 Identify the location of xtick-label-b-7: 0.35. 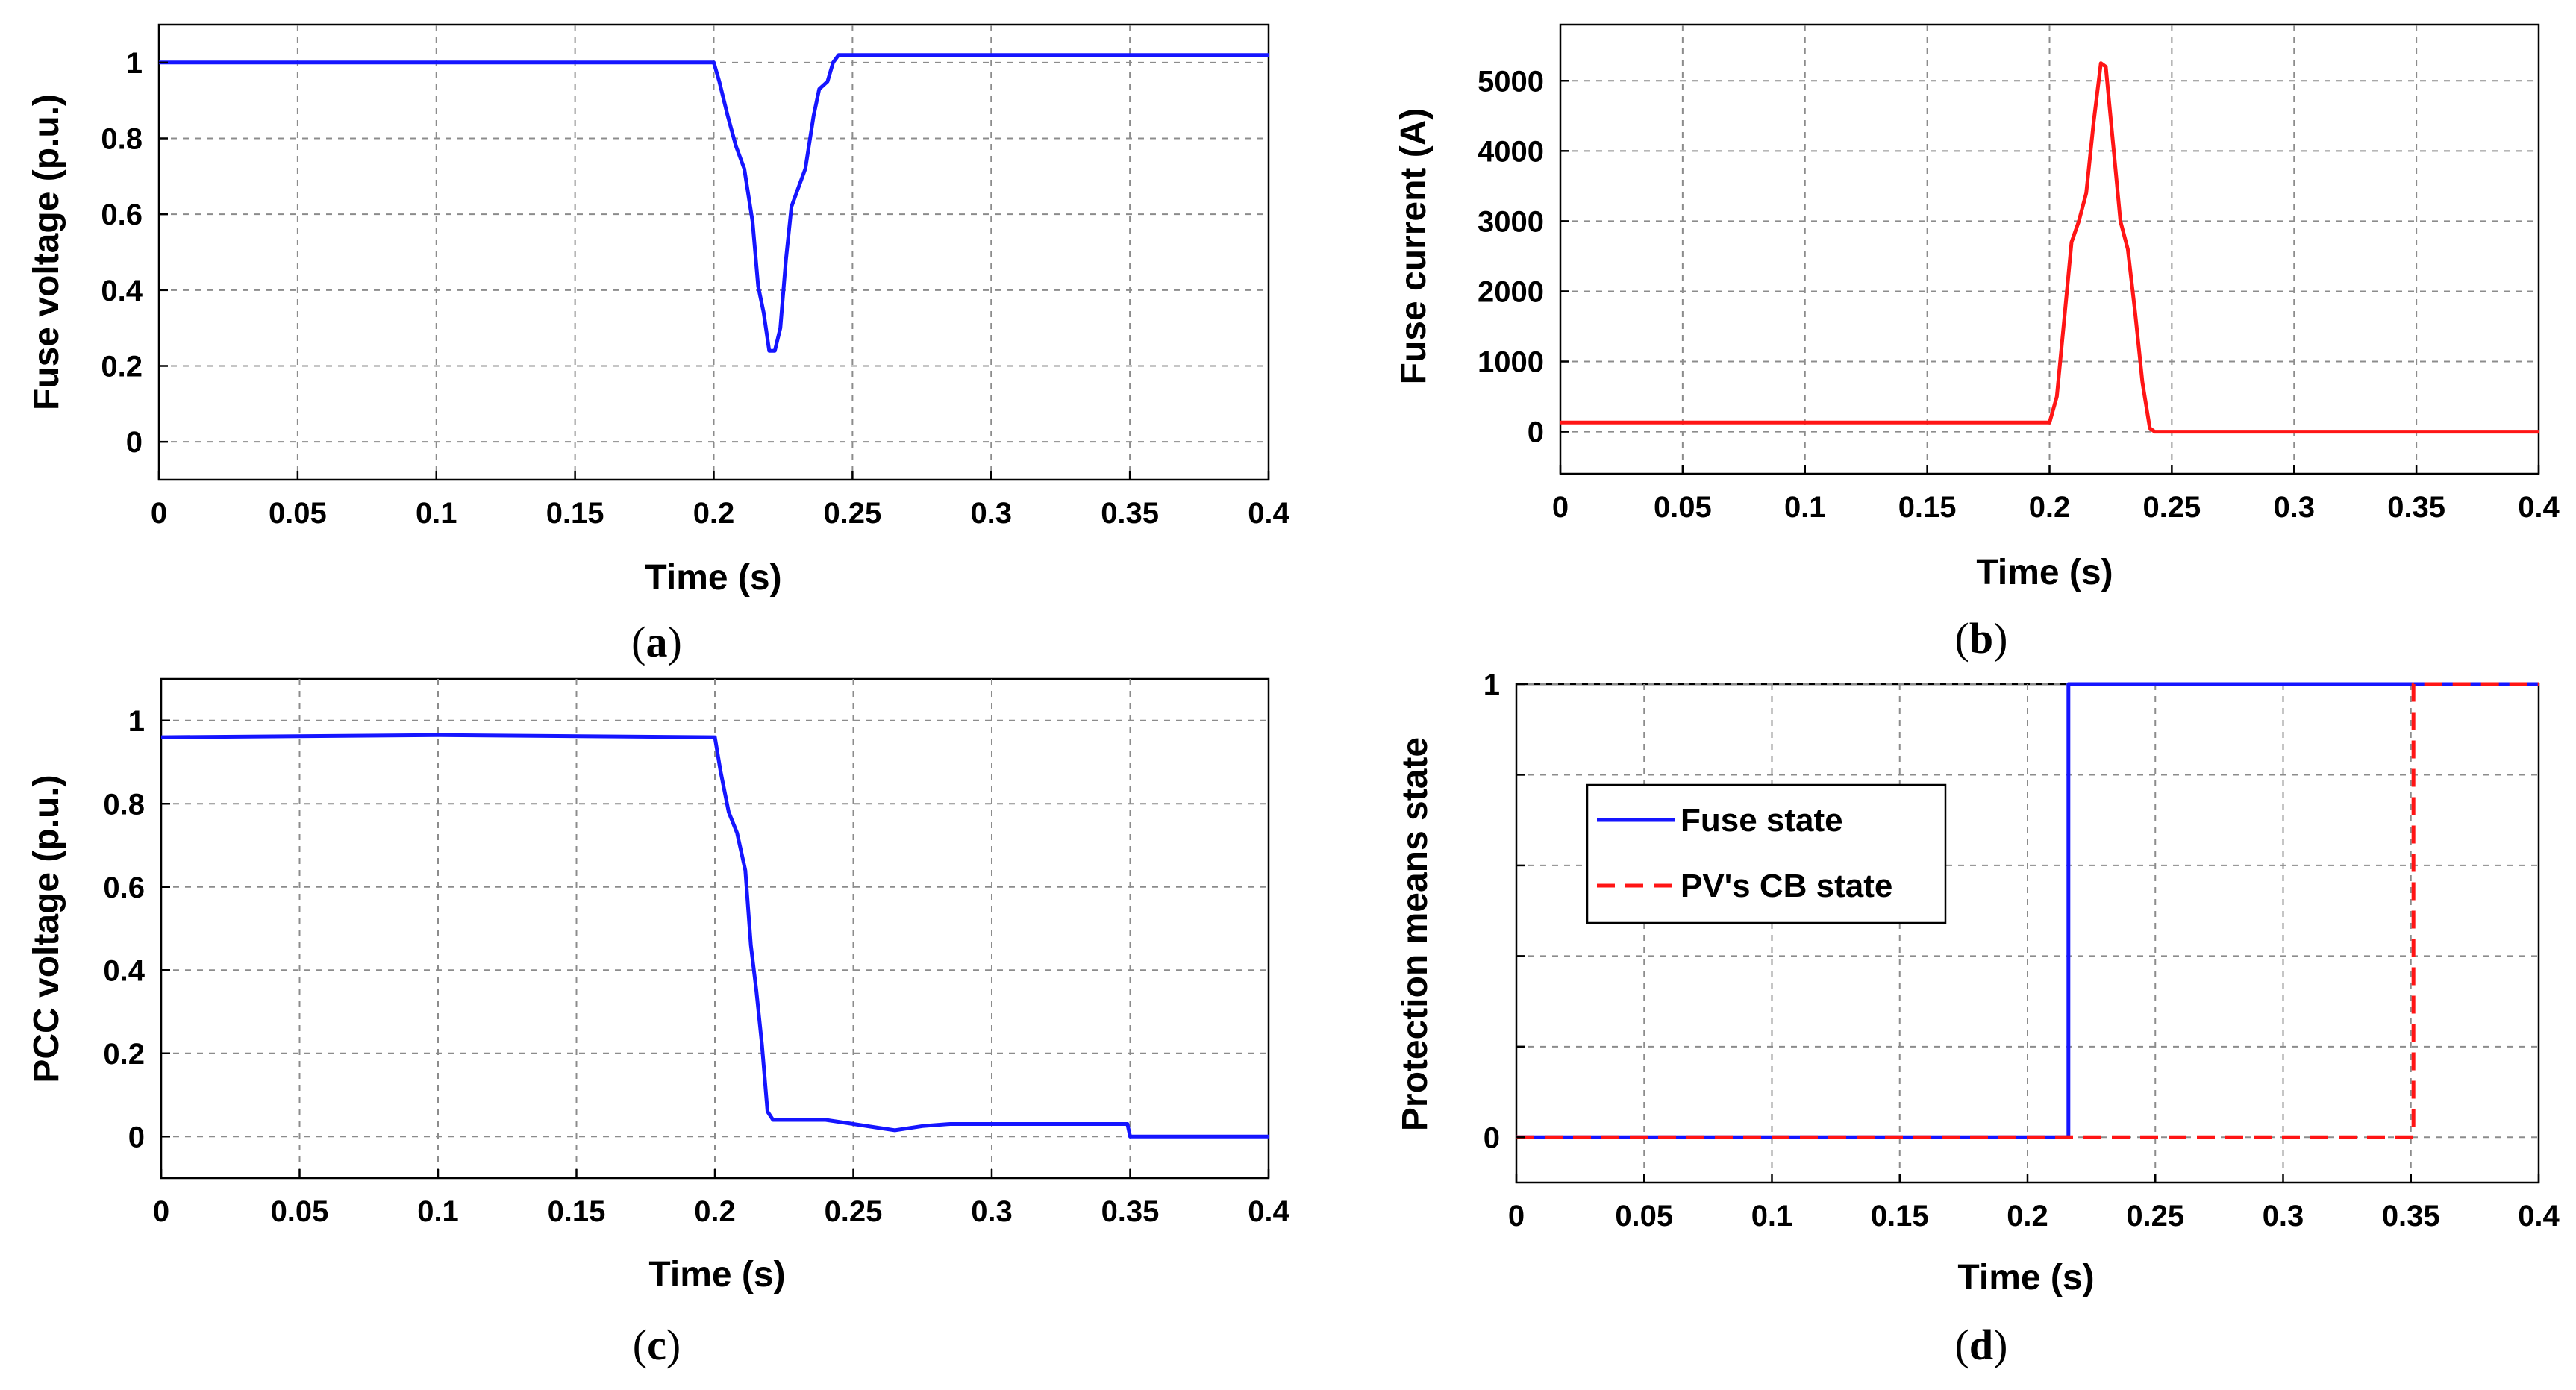
(2416, 507).